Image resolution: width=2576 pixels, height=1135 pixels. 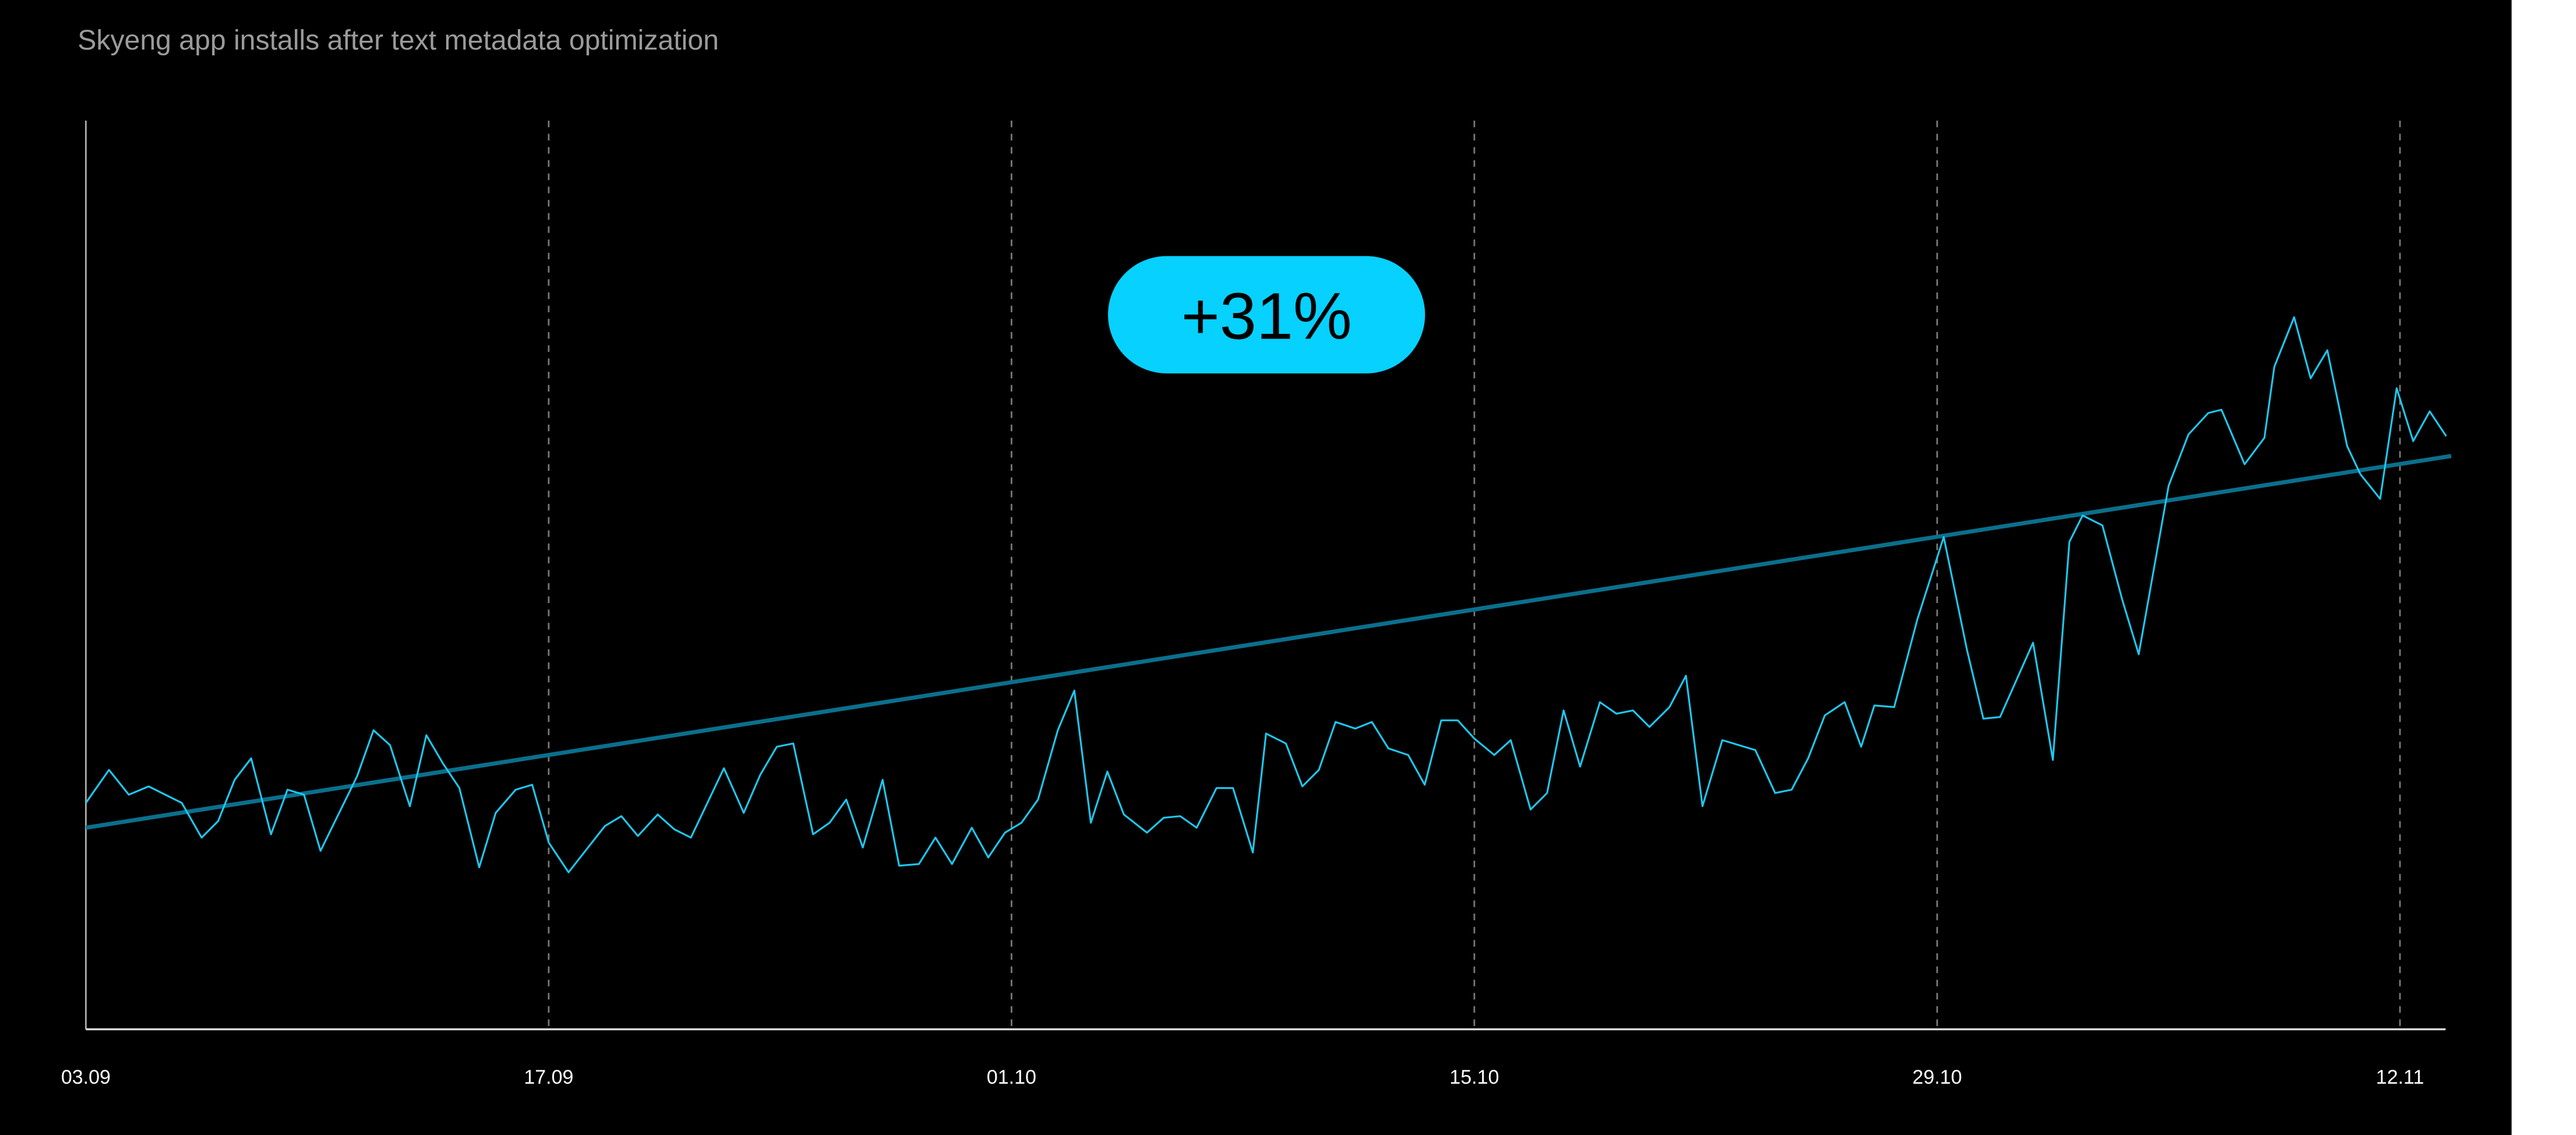 What do you see at coordinates (2400, 1077) in the screenshot?
I see `x-tick-label: 12.11` at bounding box center [2400, 1077].